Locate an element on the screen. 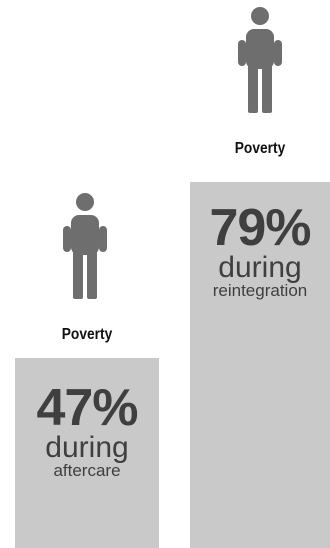 The image size is (330, 548). data-label-category: reintegration is located at coordinates (260, 290).